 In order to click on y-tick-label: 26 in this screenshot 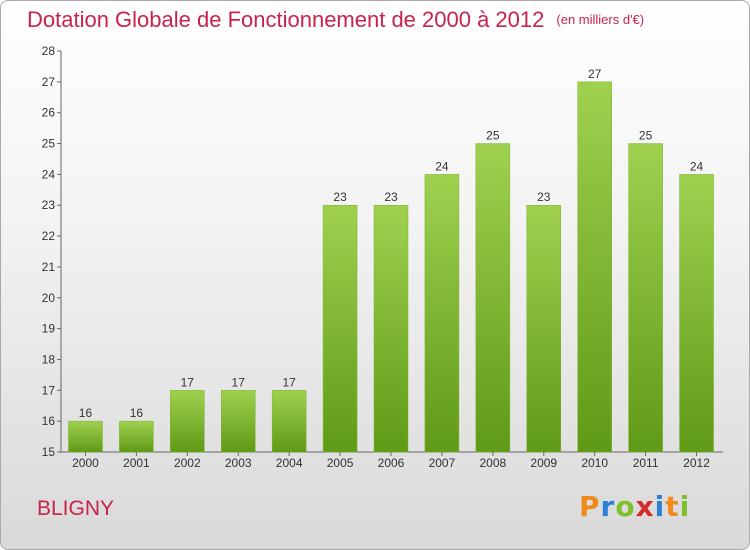, I will do `click(49, 113)`.